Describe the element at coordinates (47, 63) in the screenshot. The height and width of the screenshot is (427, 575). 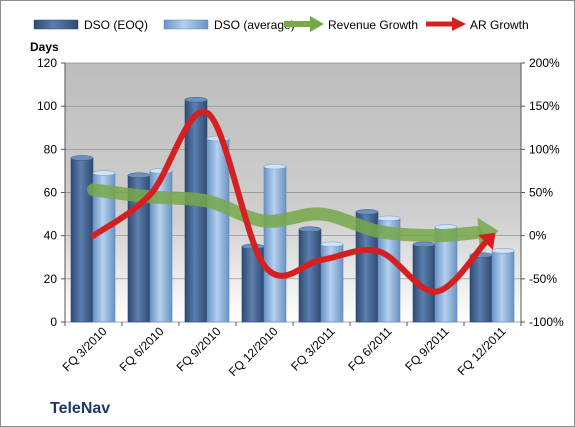
I see `left-tick-label: 120` at that location.